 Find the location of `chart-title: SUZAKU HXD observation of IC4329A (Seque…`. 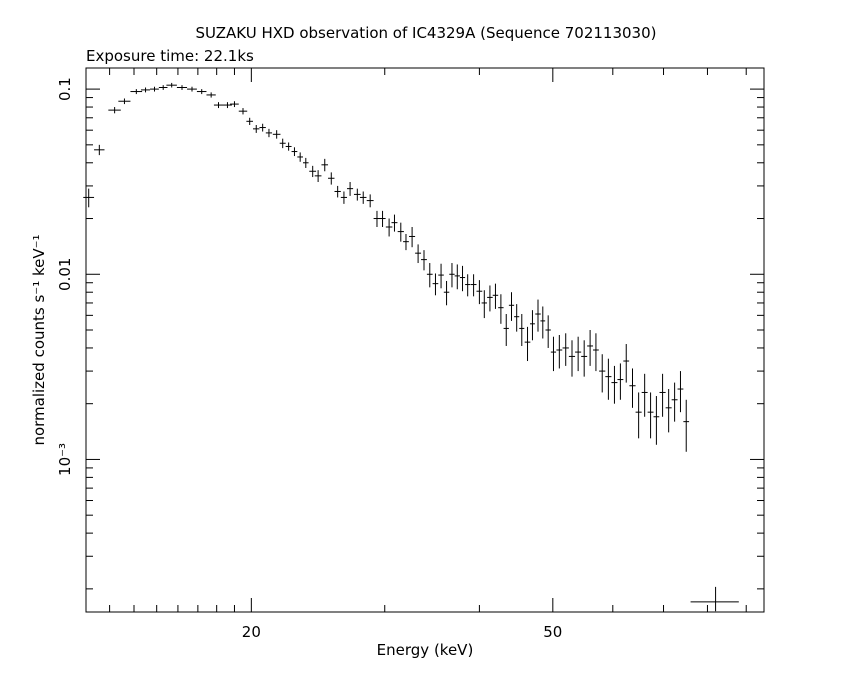

chart-title: SUZAKU HXD observation of IC4329A (Seque… is located at coordinates (426, 33).